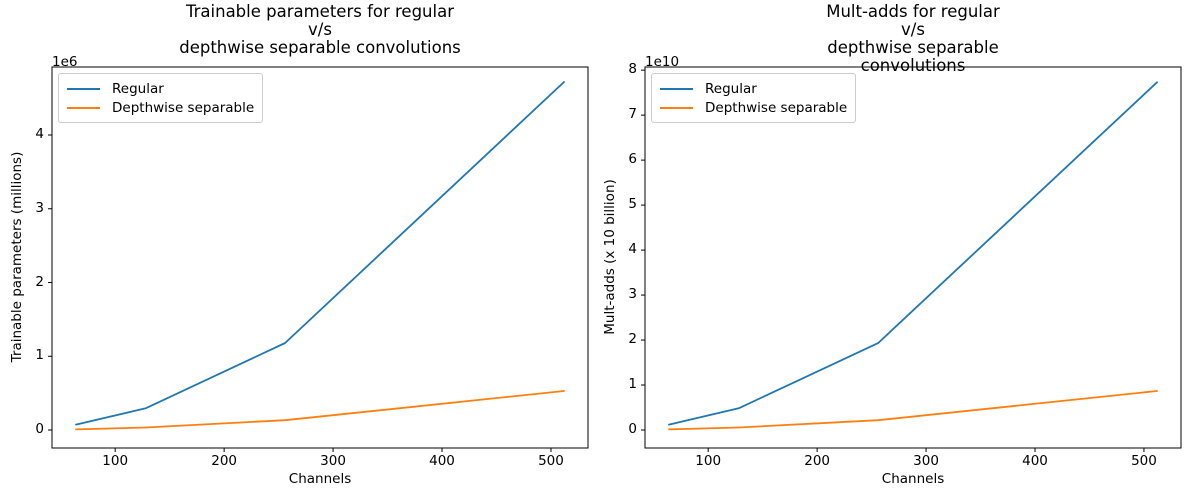  I want to click on y-tick-label: 7, so click(632, 114).